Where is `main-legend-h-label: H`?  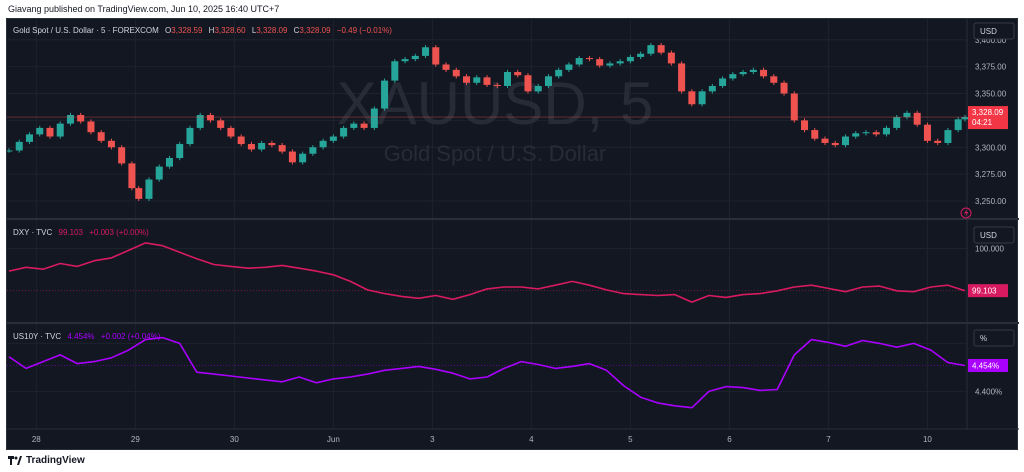 main-legend-h-label: H is located at coordinates (212, 30).